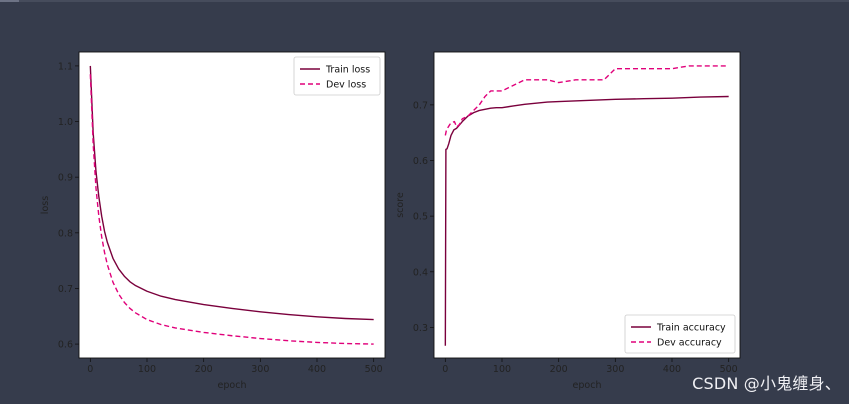  Describe the element at coordinates (766, 383) in the screenshot. I see `watermark: CSDN @小鬼缠身、` at that location.